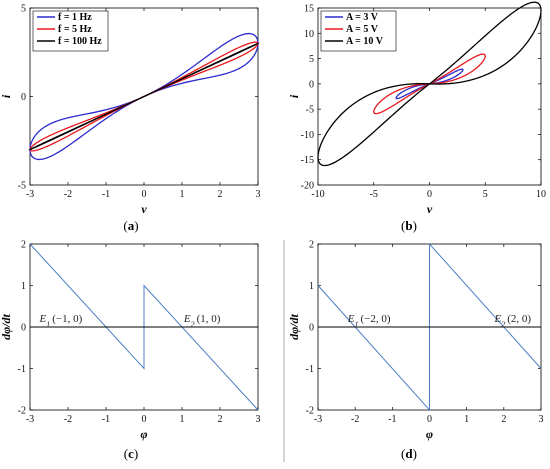  Describe the element at coordinates (307, 135) in the screenshot. I see `y-tick-label: -10` at that location.